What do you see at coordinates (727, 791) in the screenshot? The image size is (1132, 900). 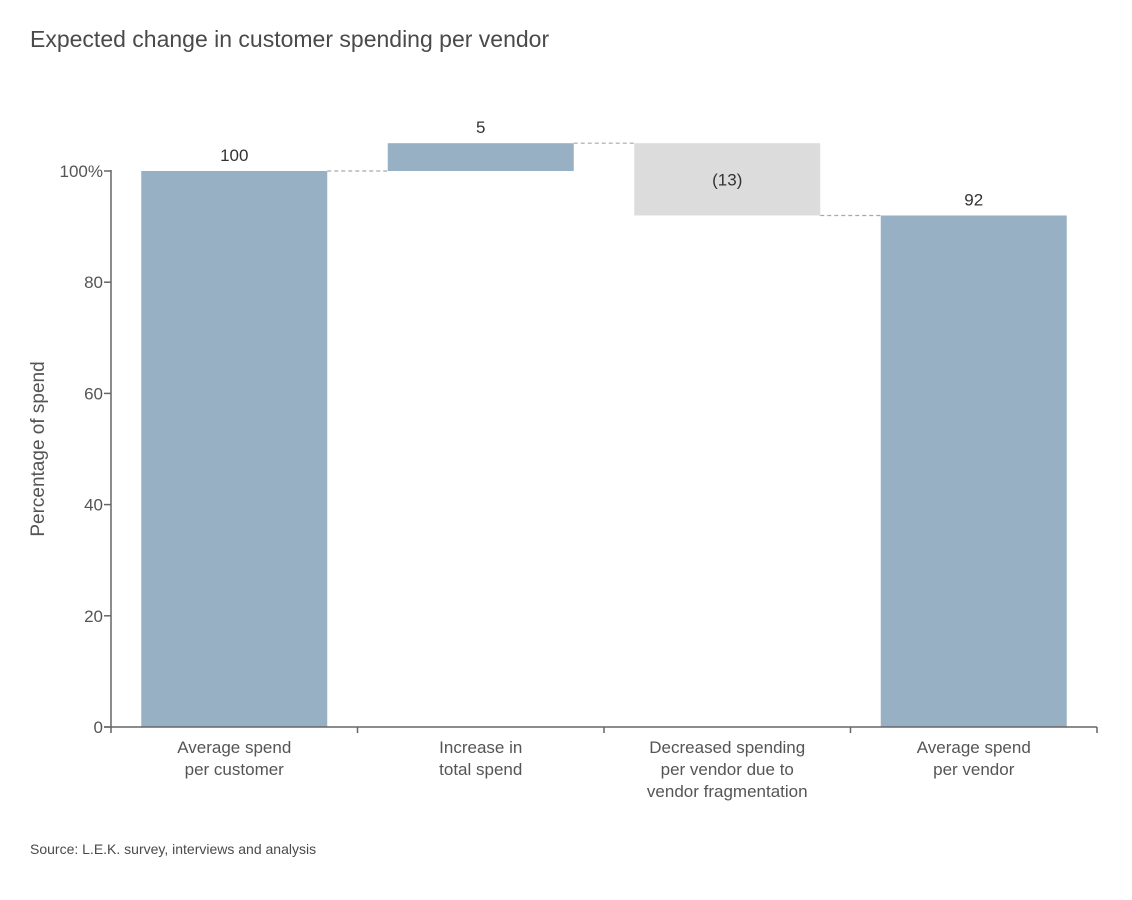 I see `x-tick-label: vendor fragmentation` at bounding box center [727, 791].